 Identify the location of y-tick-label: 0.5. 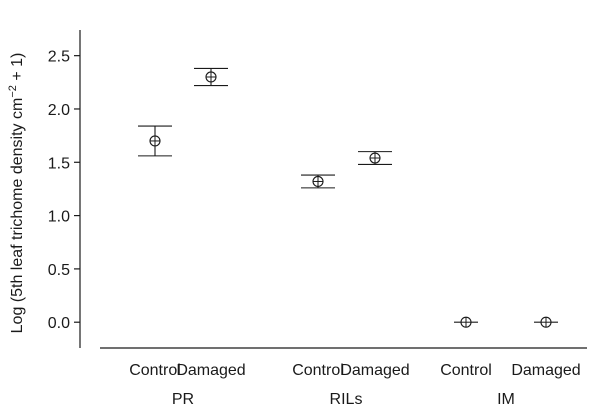
(59, 270).